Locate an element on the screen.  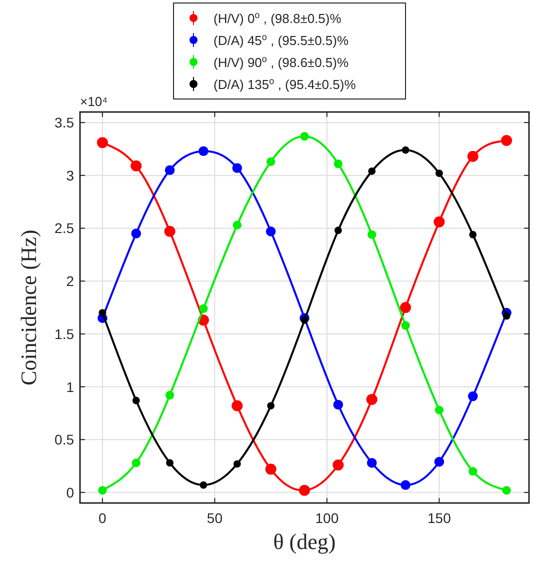
y-tick-label: 1 is located at coordinates (70, 386).